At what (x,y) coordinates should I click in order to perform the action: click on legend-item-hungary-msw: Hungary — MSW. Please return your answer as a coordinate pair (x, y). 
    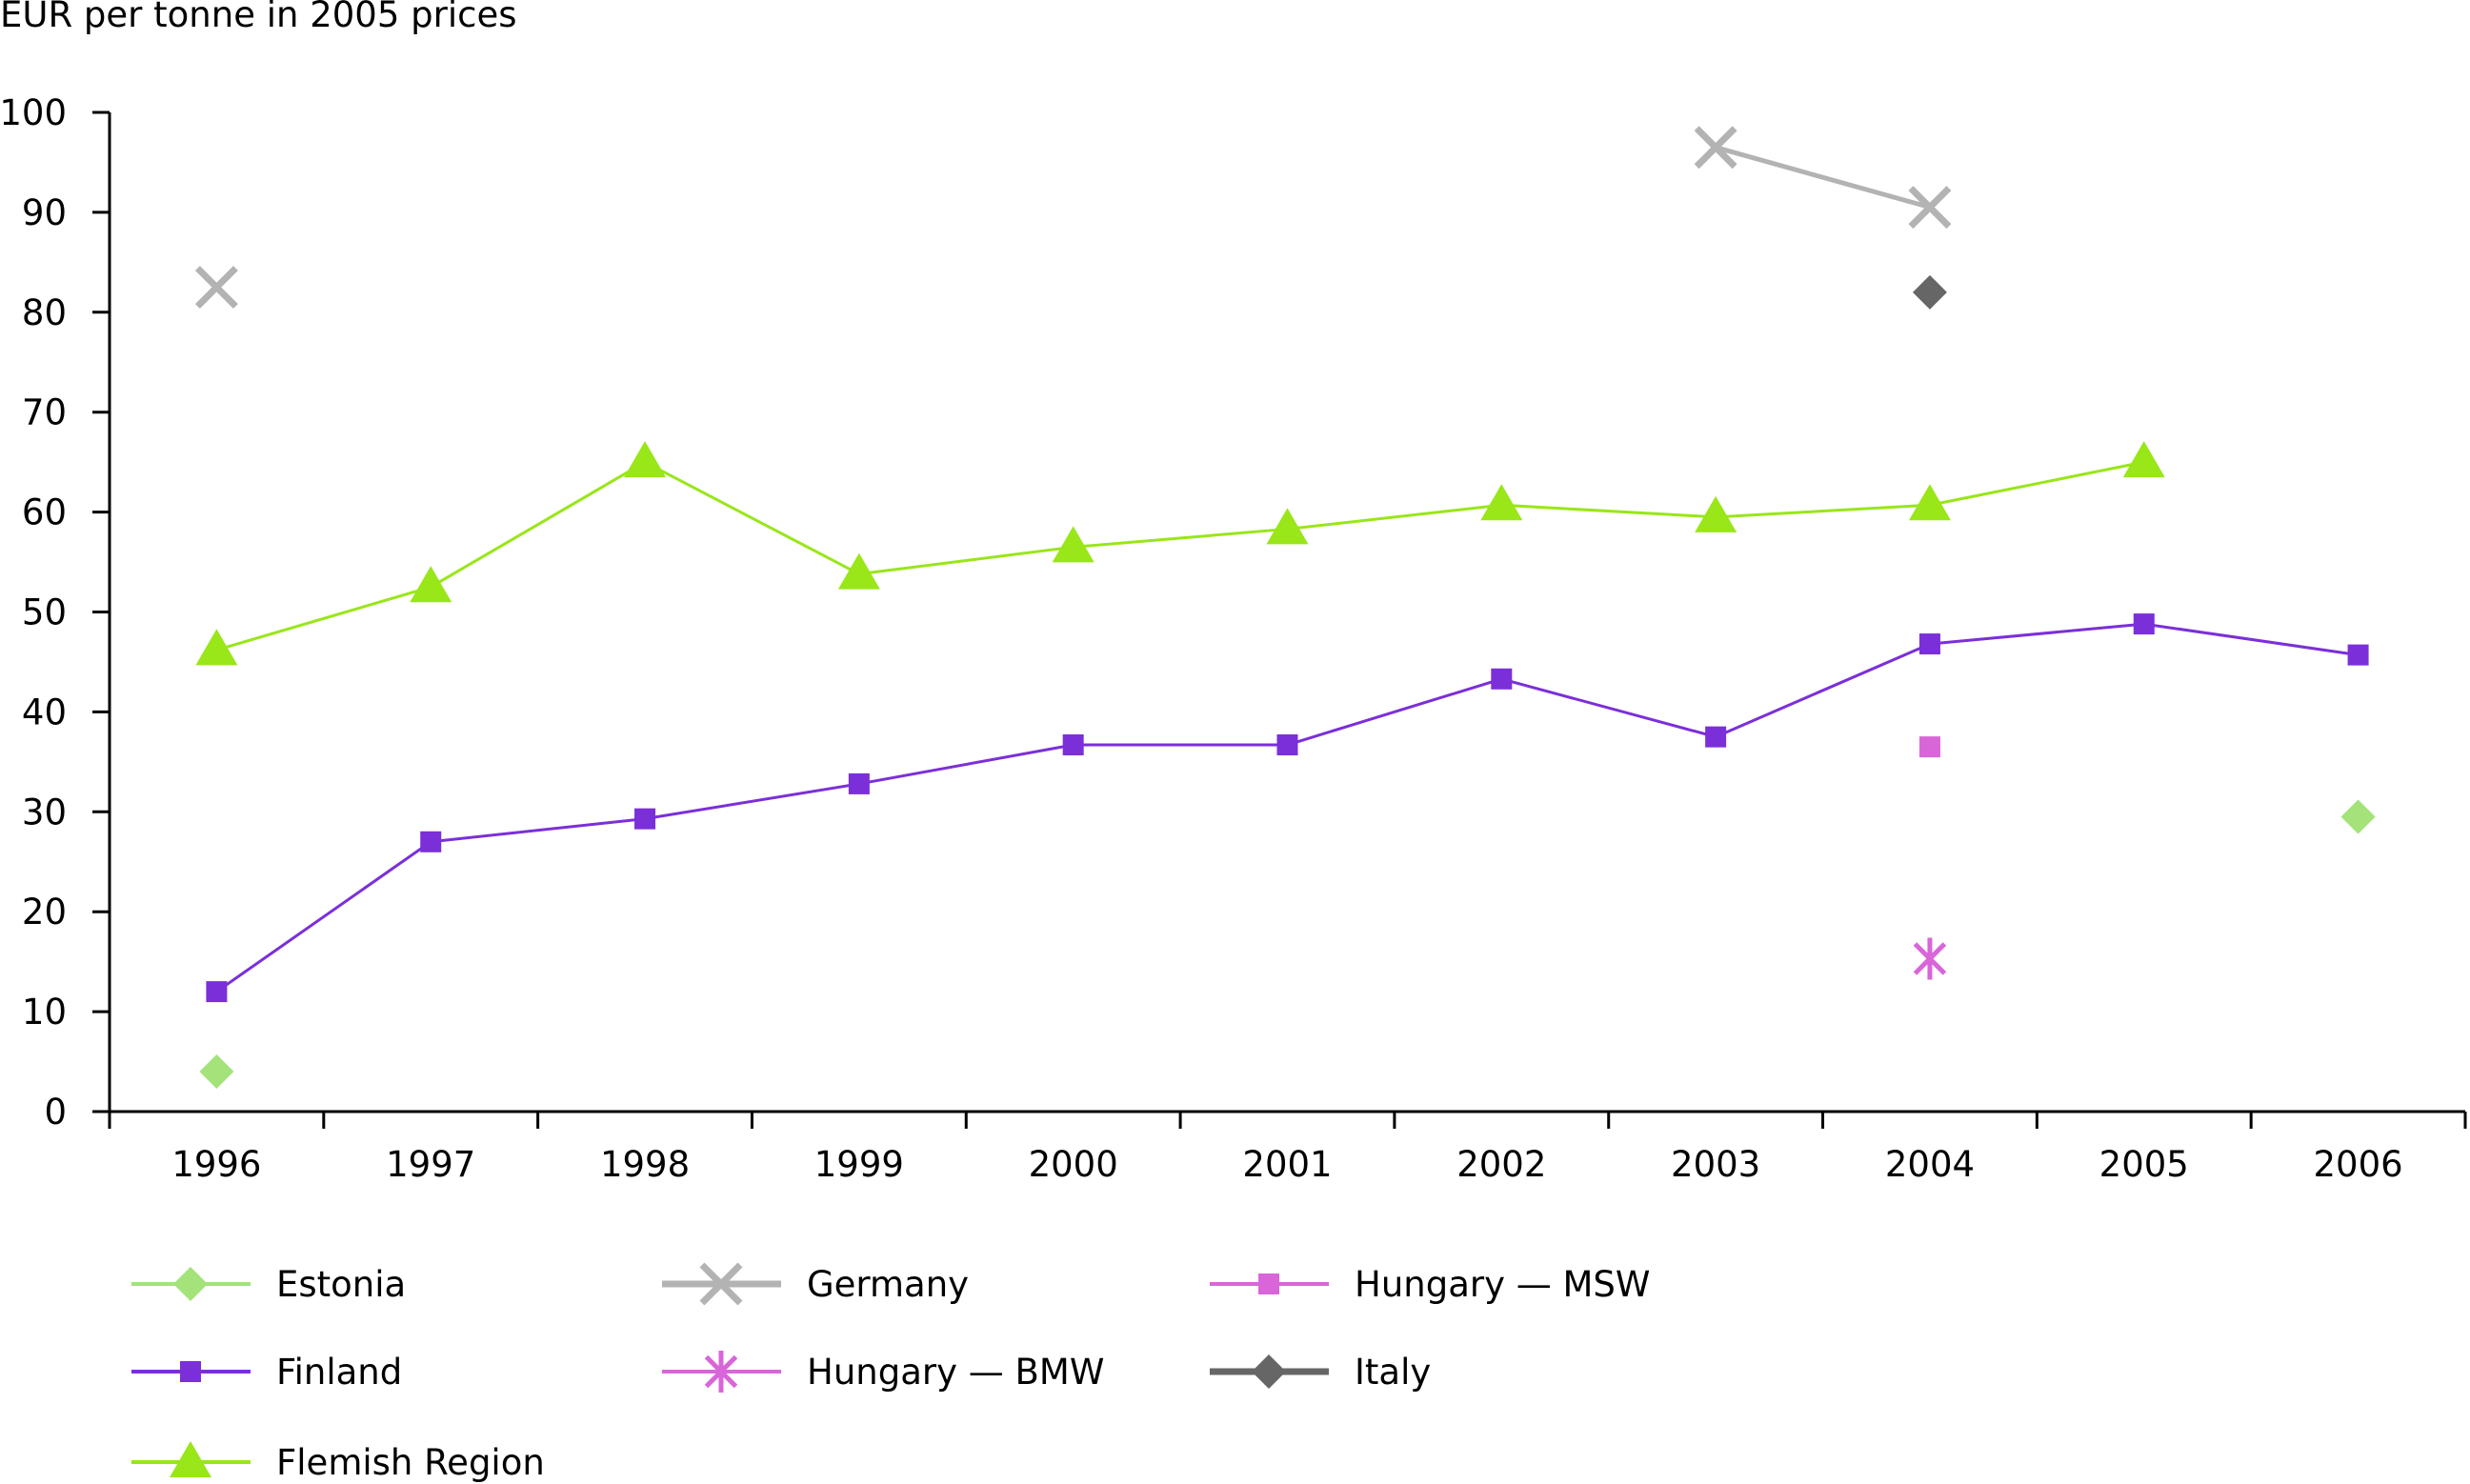
    Looking at the image, I should click on (1431, 1285).